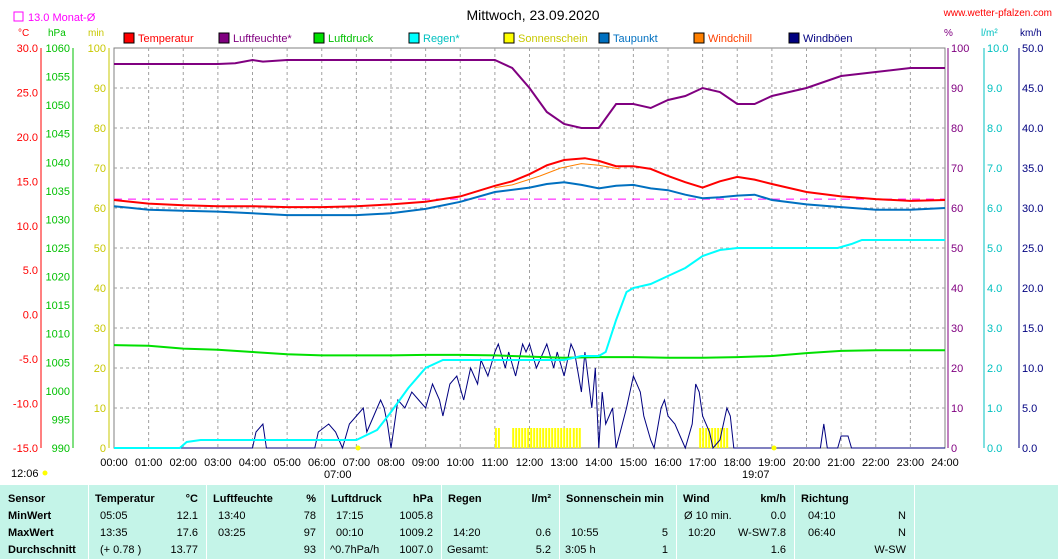  I want to click on humidity-tick-label-5: 50, so click(957, 249).